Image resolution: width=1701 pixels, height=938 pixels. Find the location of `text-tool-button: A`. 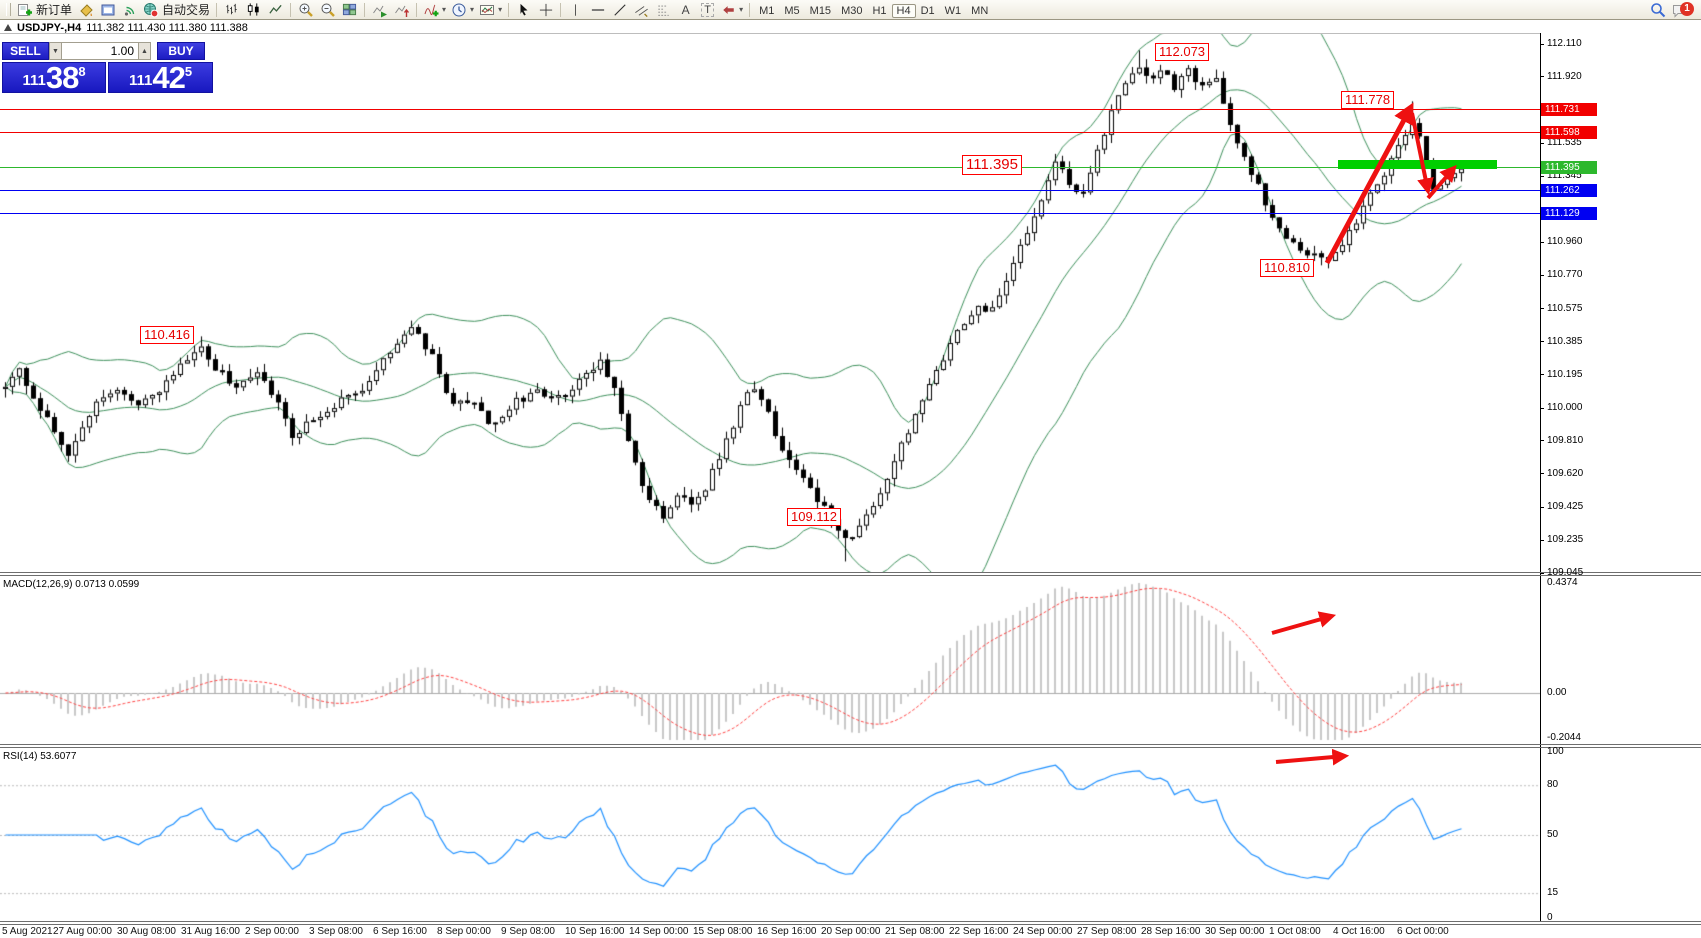

text-tool-button: A is located at coordinates (685, 9).